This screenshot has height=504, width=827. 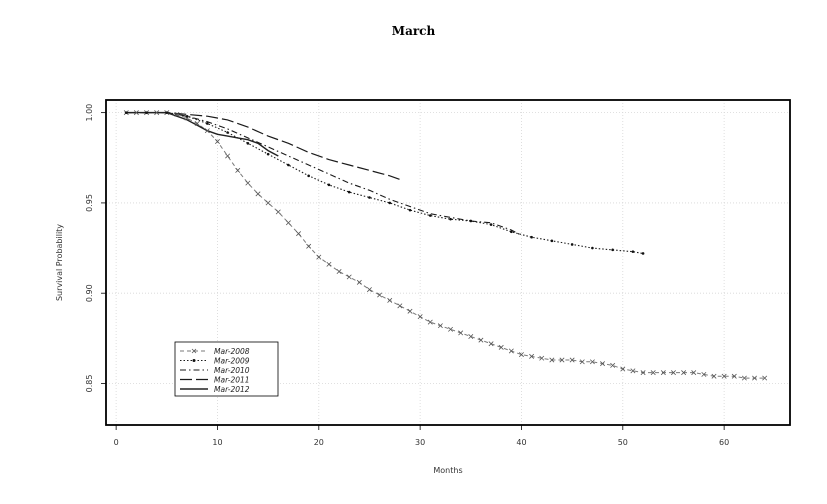 I want to click on series-line-mar-2010, so click(x=324, y=174).